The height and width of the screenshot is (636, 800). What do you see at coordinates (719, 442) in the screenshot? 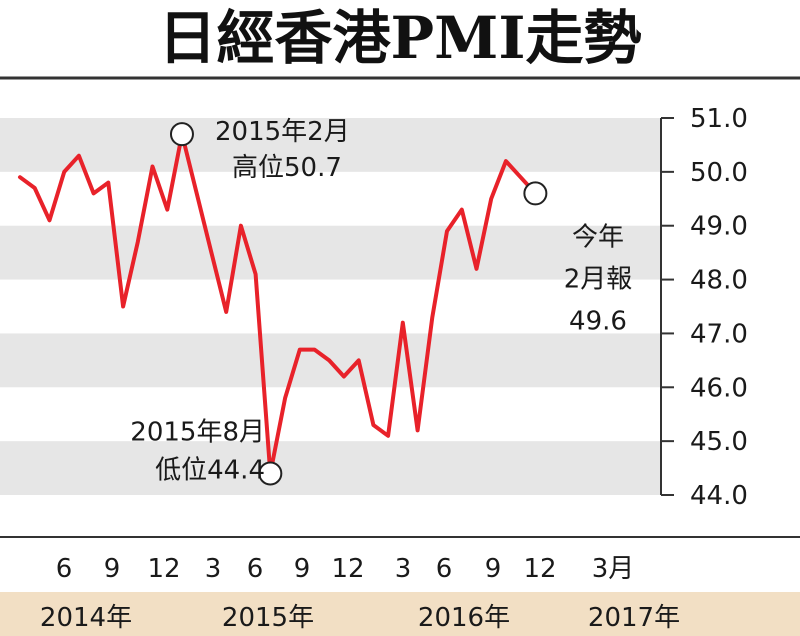
I see `y-tick-label: 45.0` at bounding box center [719, 442].